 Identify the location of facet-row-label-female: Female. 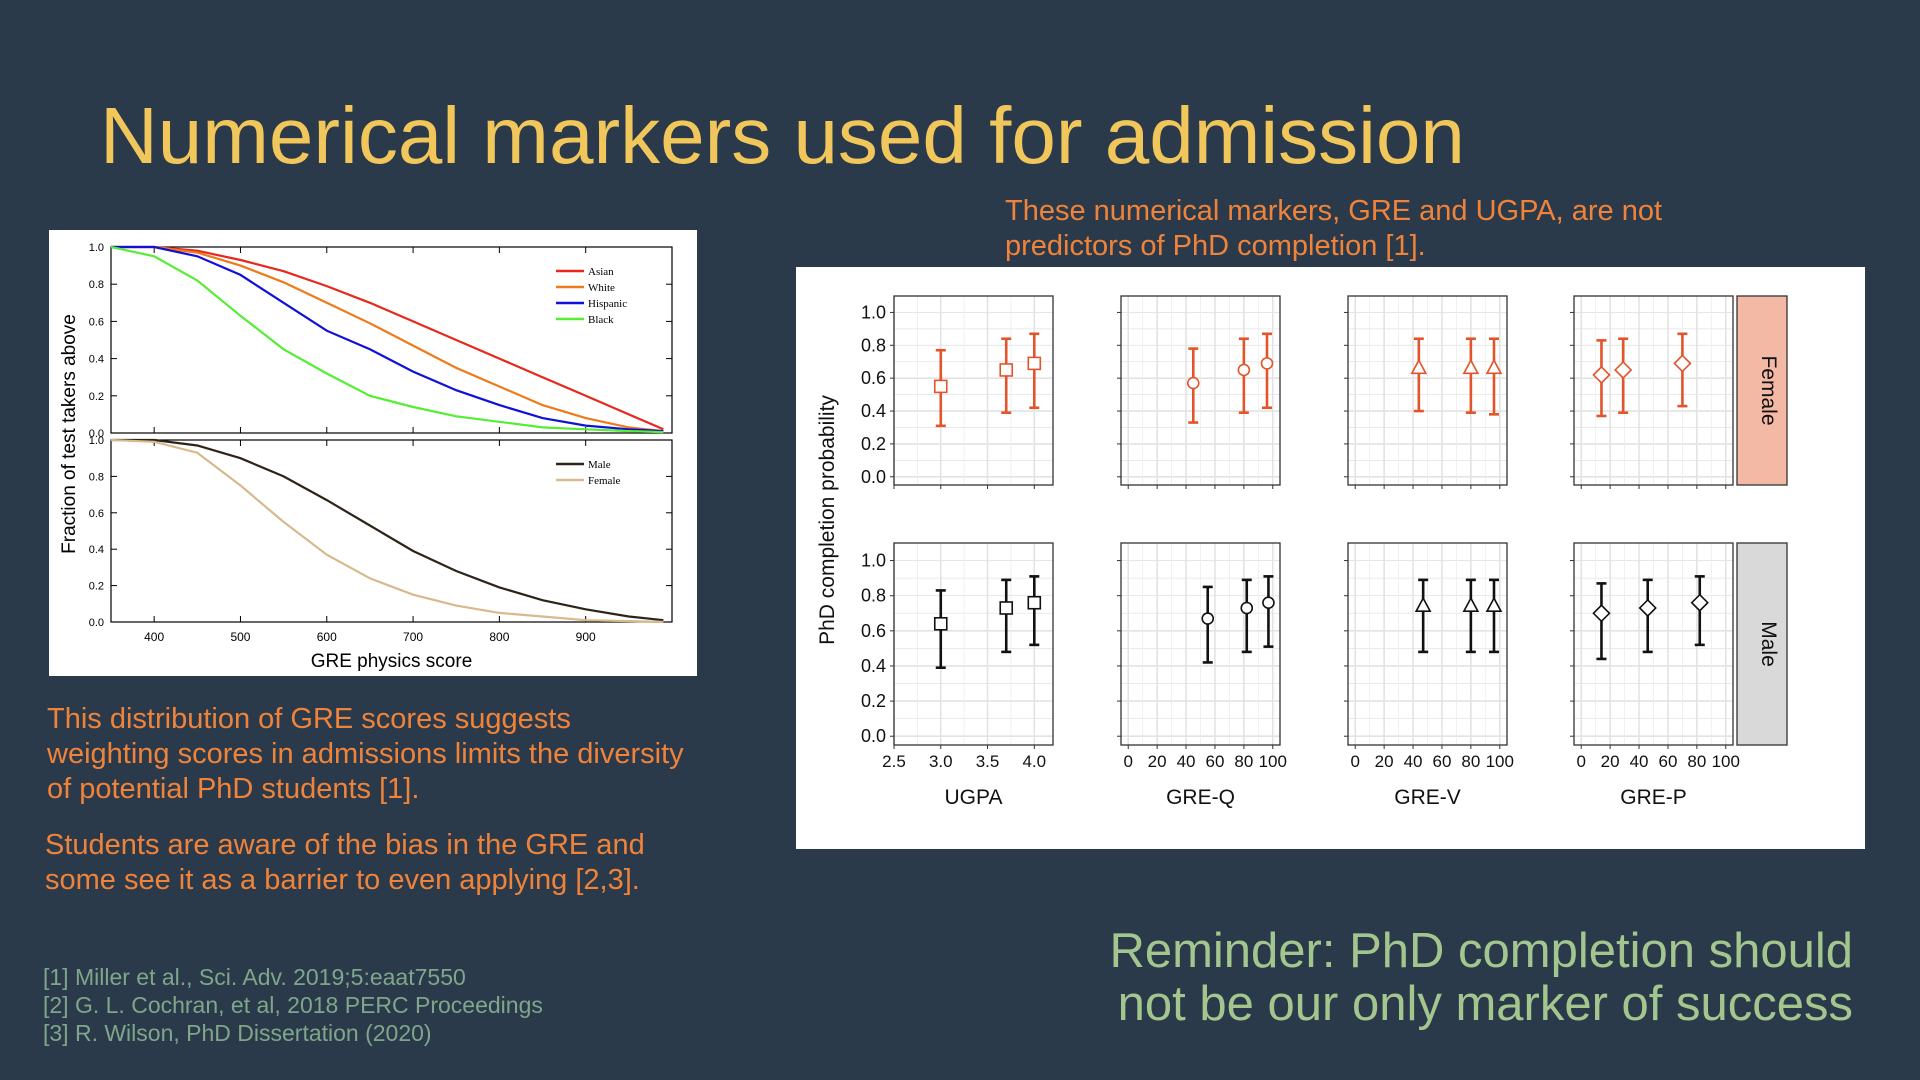
(1768, 390).